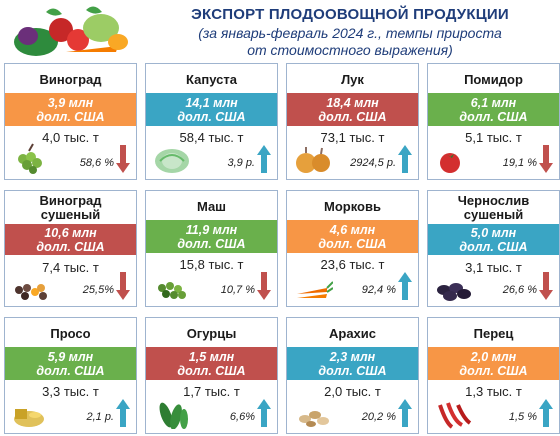 This screenshot has width=560, height=436. I want to click on growth-rate: 92,4 %, so click(378, 290).